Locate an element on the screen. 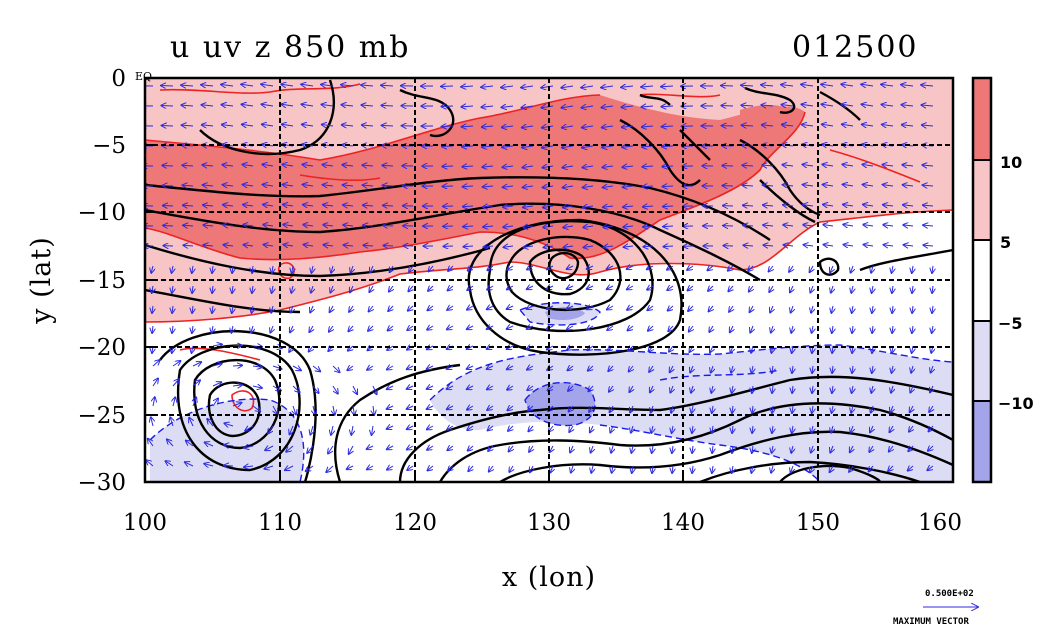 The height and width of the screenshot is (631, 1056). y-tick-label: −20 is located at coordinates (101, 348).